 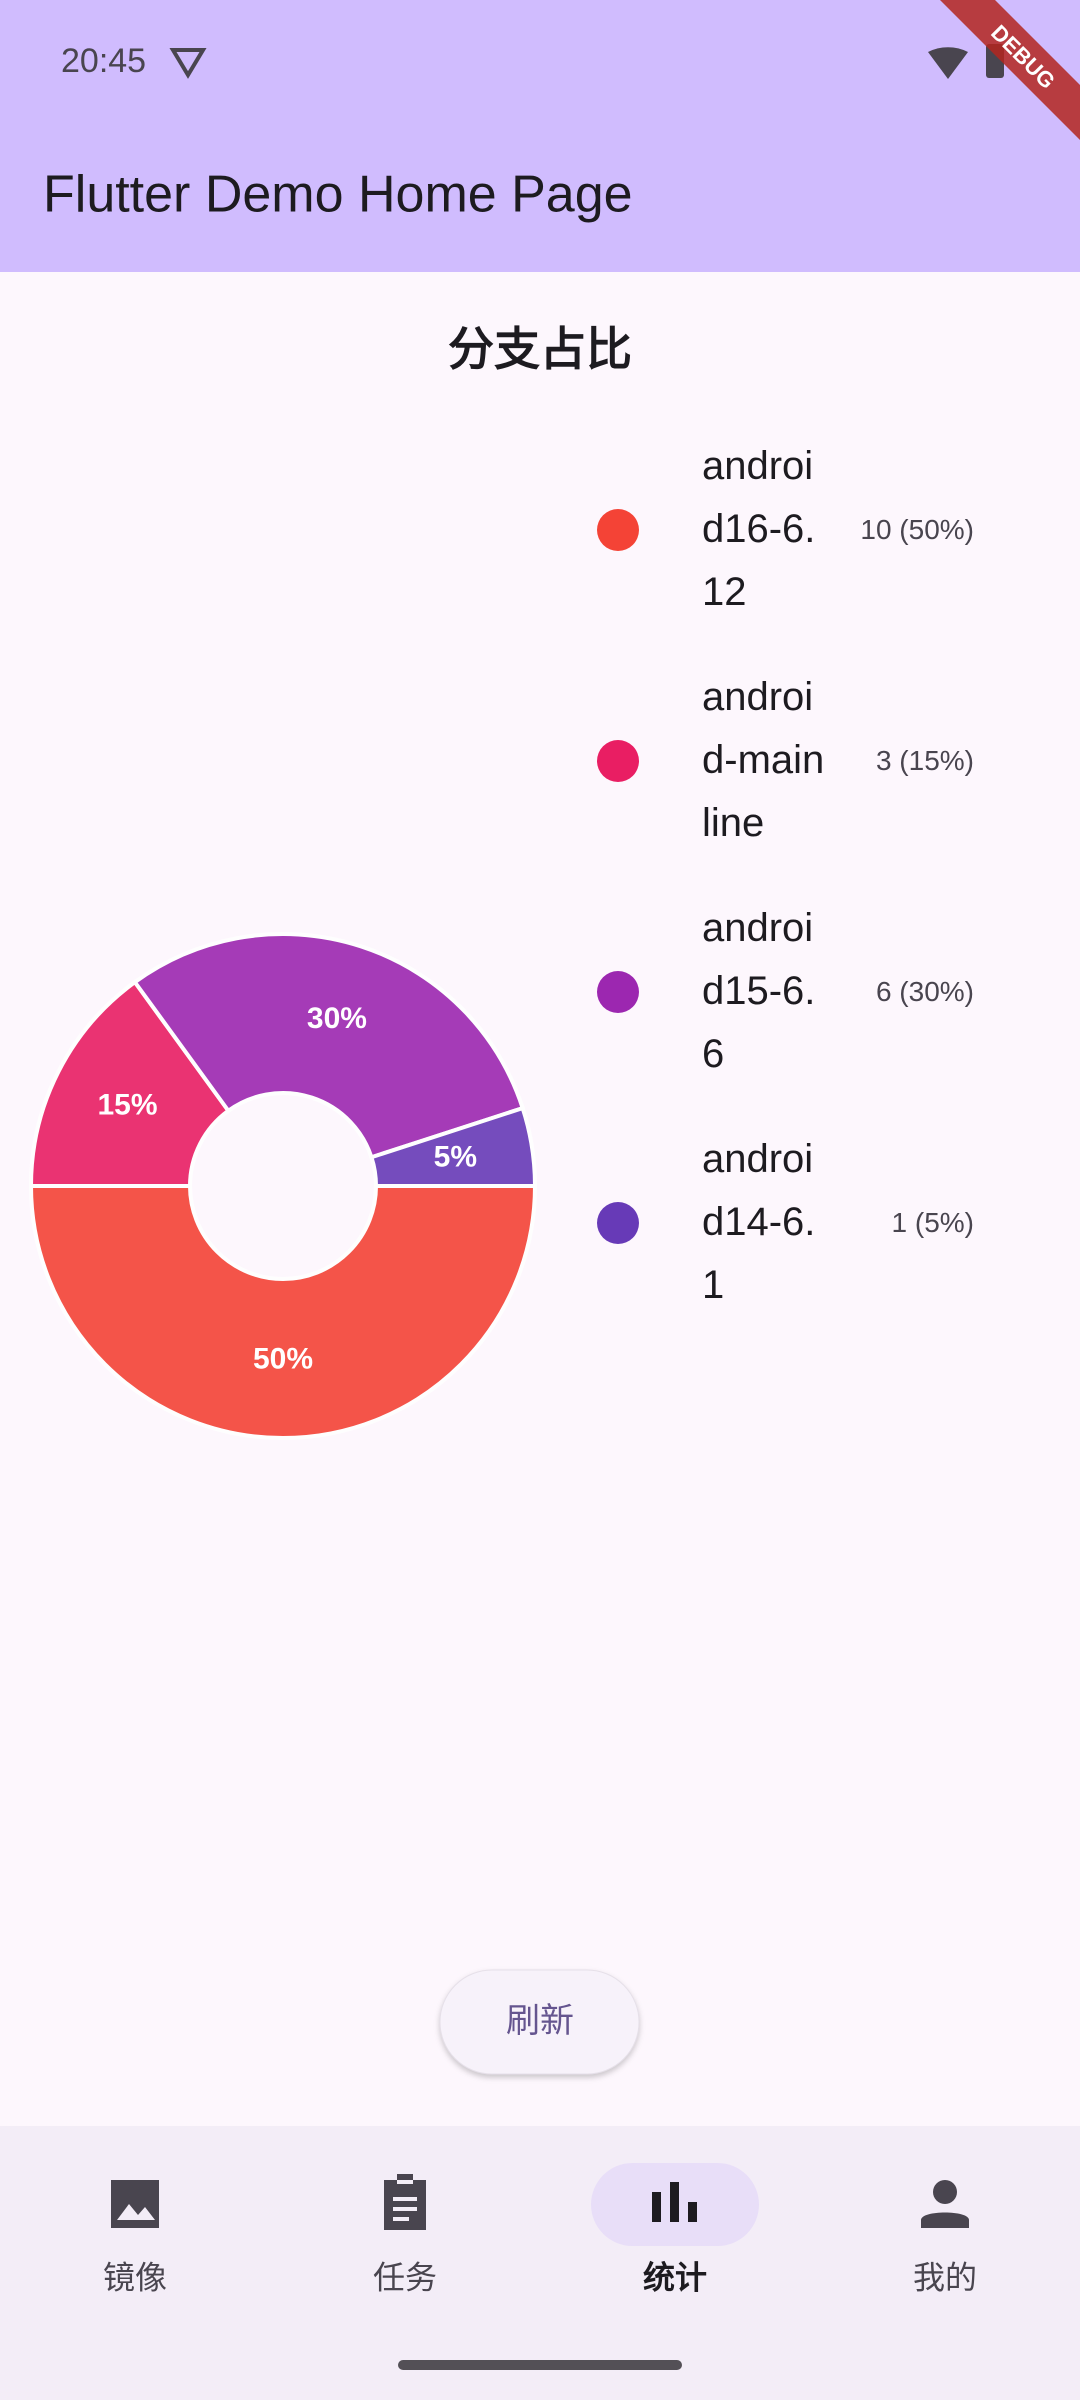 What do you see at coordinates (924, 991) in the screenshot?
I see `legend-count: 6 (30%)` at bounding box center [924, 991].